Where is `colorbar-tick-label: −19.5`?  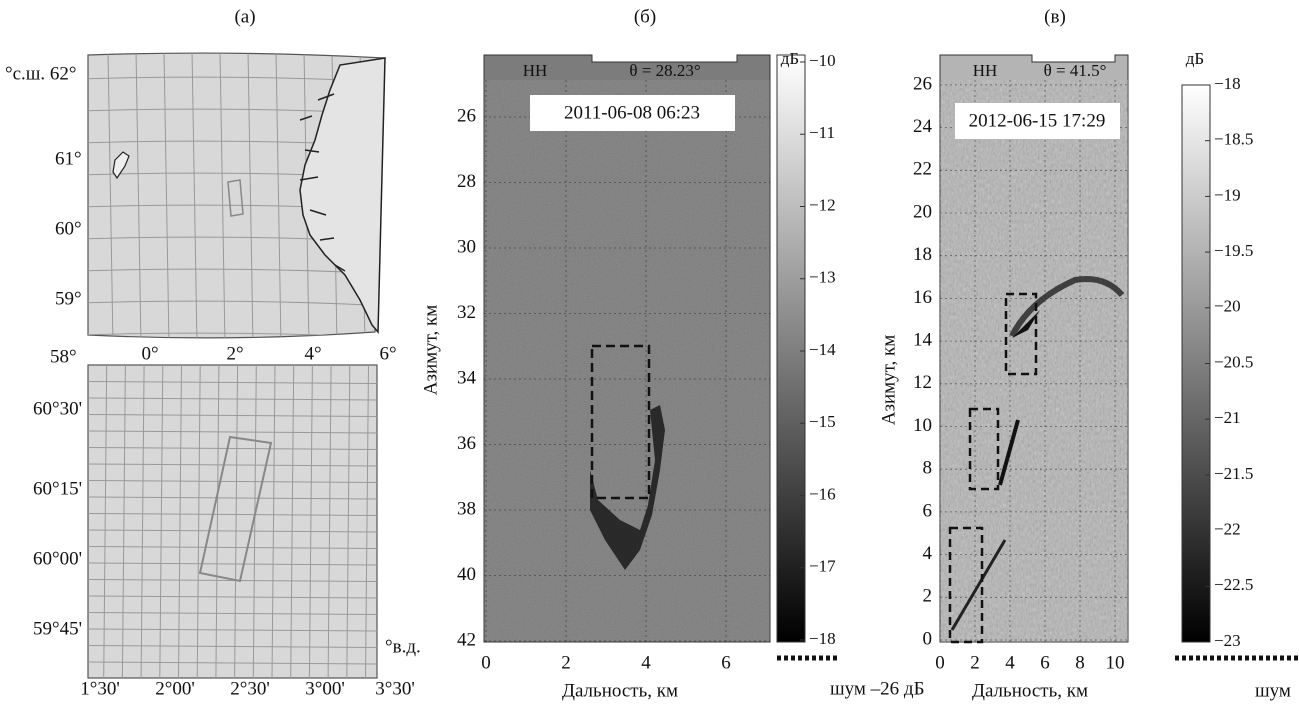 colorbar-tick-label: −19.5 is located at coordinates (1233, 250).